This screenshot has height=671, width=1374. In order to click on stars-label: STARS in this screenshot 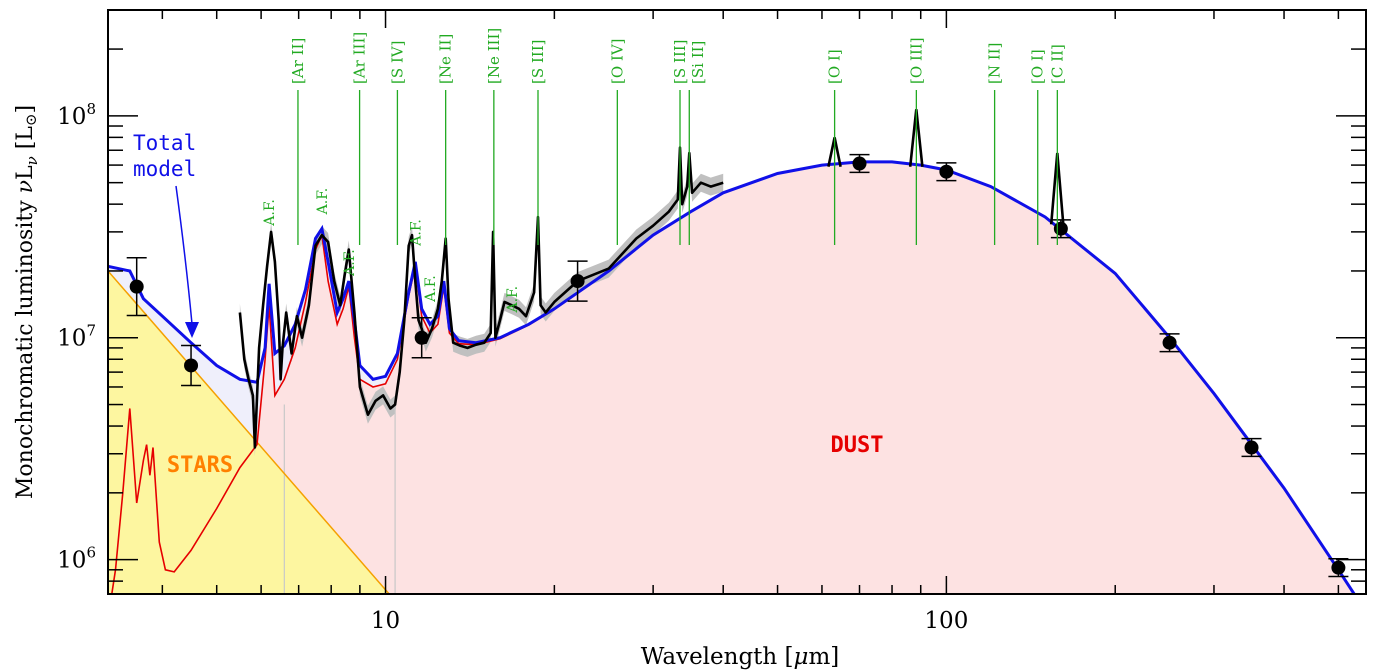, I will do `click(200, 465)`.